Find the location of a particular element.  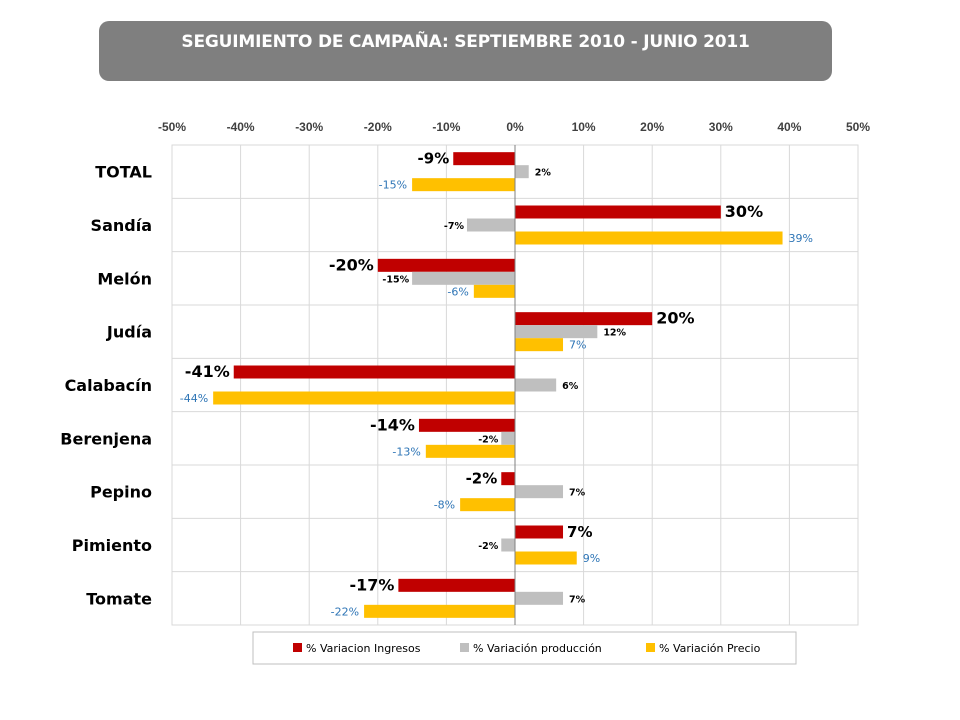

category-label: Pimiento is located at coordinates (112, 545).